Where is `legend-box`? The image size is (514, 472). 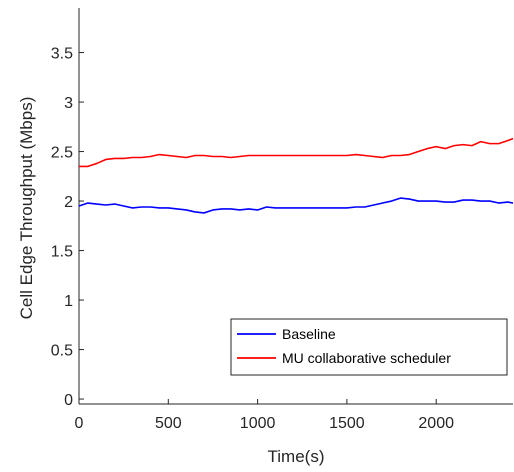 legend-box is located at coordinates (369, 347).